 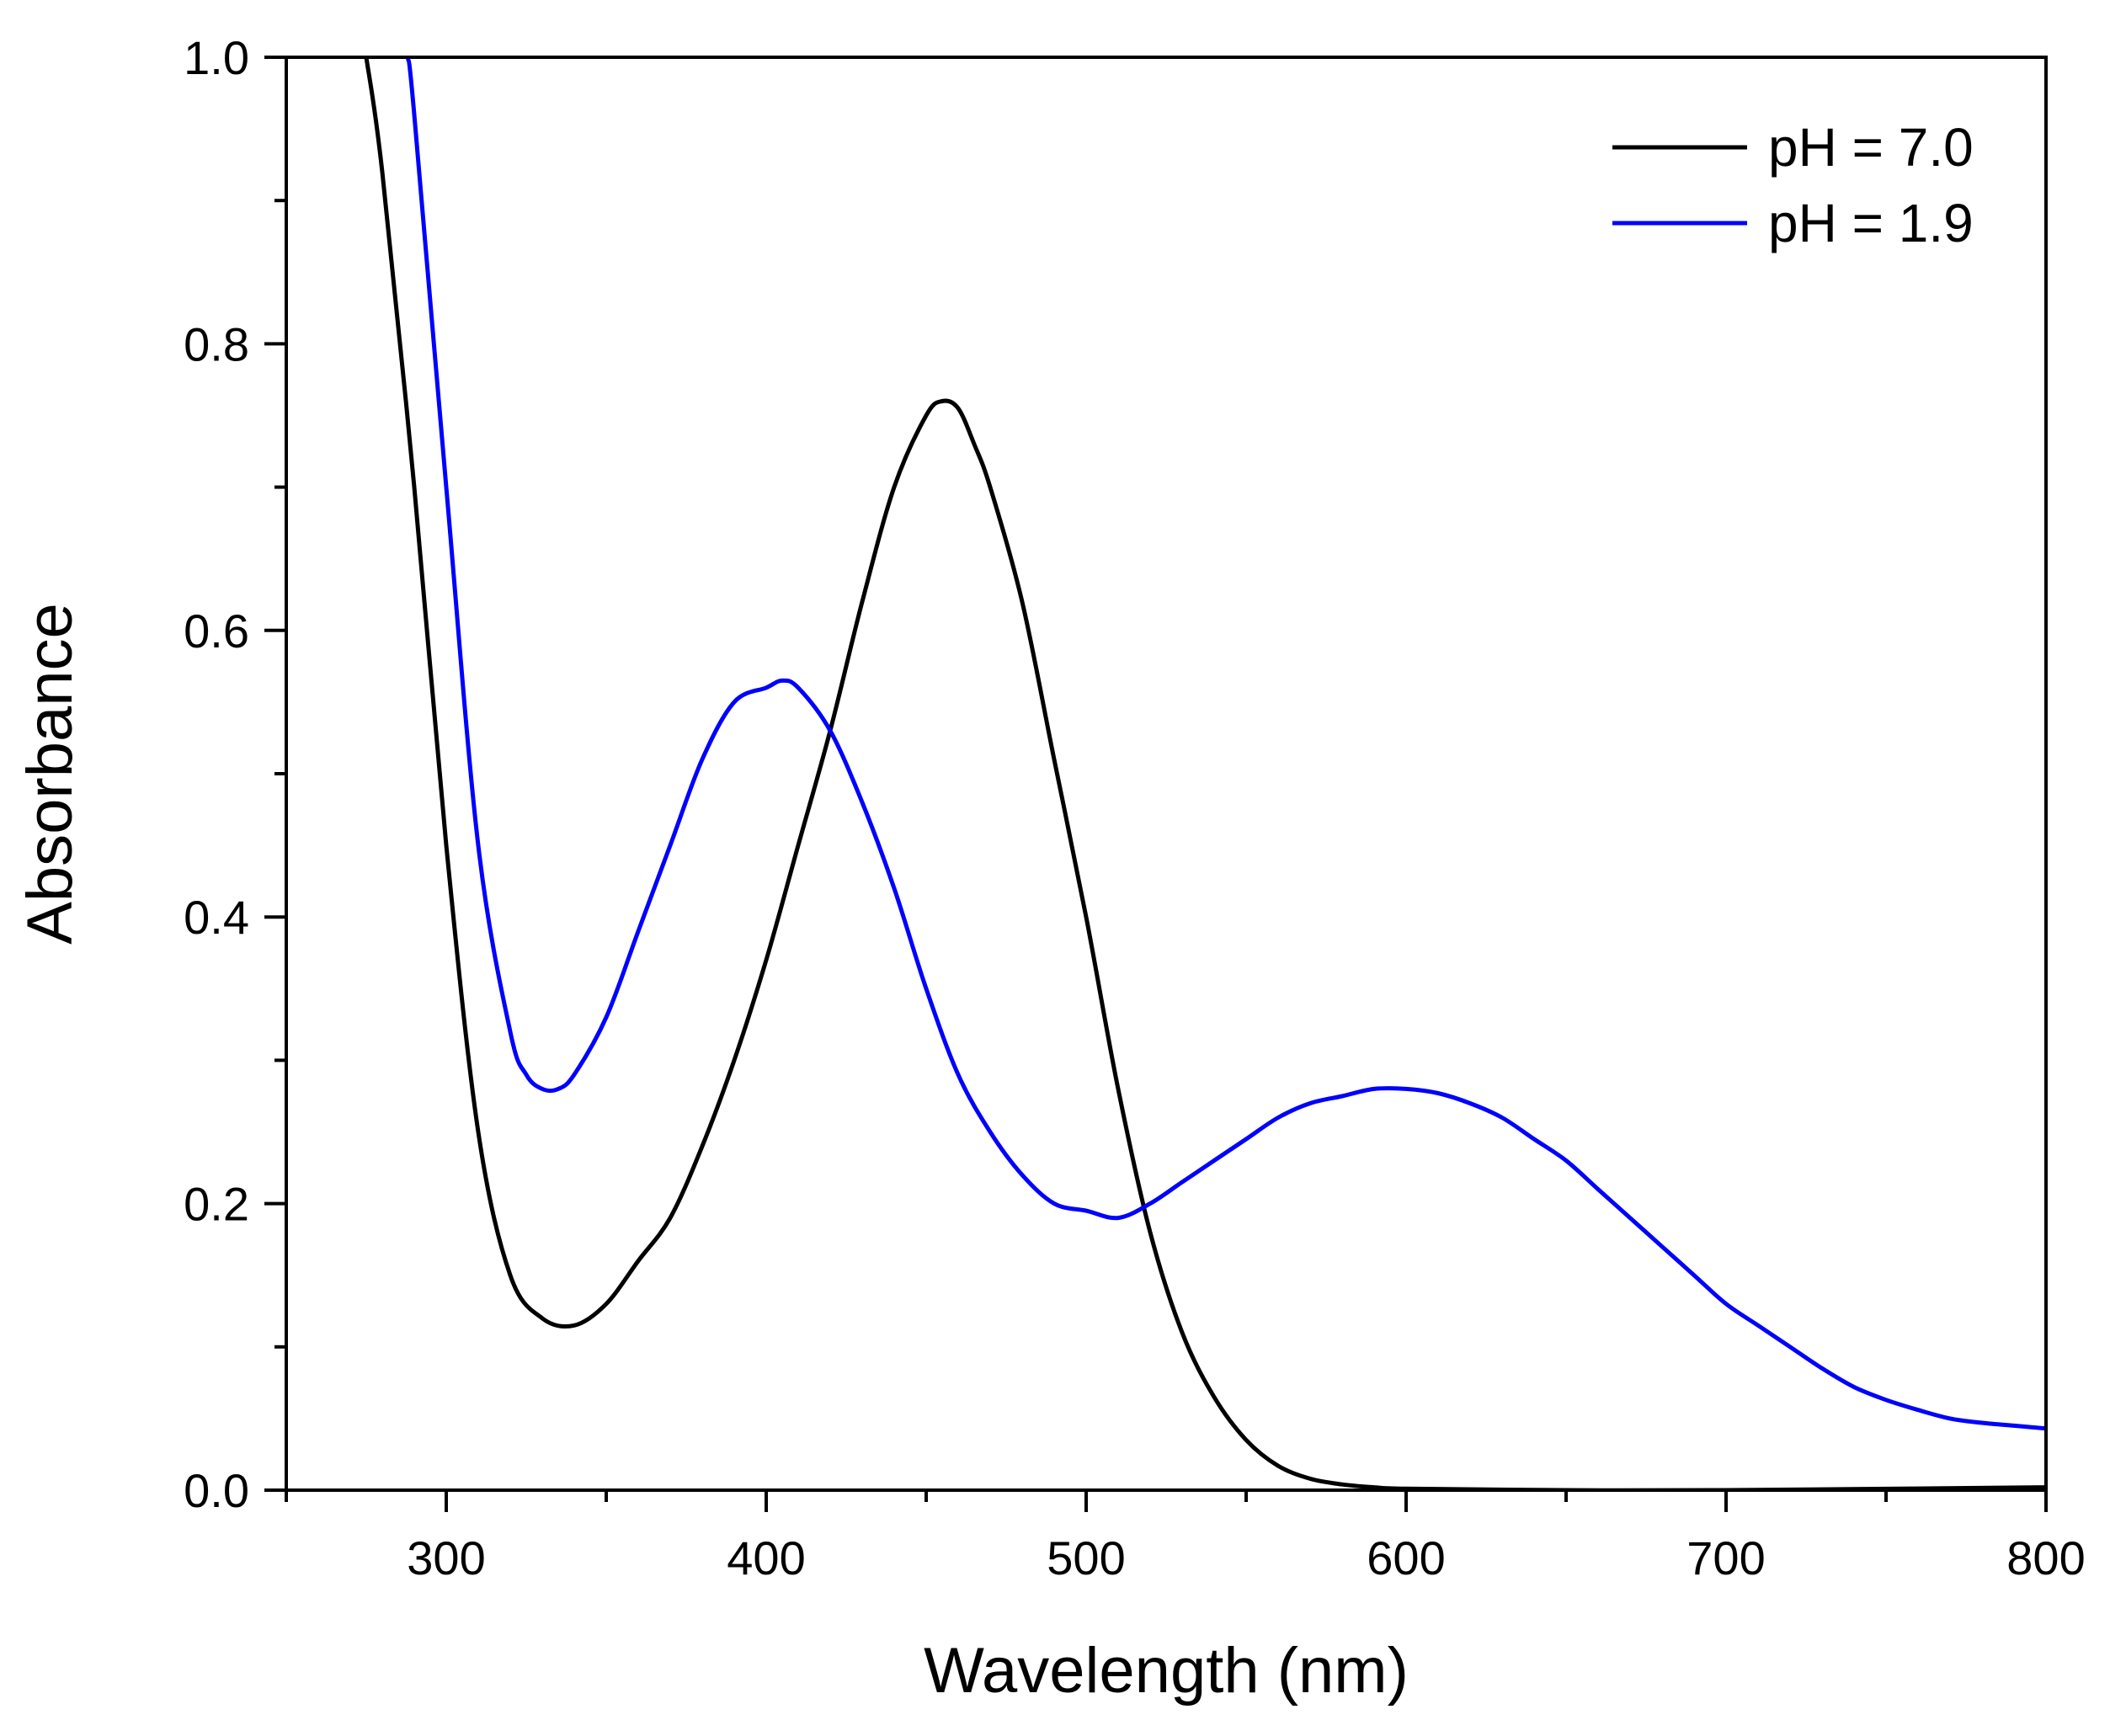 What do you see at coordinates (217, 1204) in the screenshot?
I see `y-tick-label: 0.2` at bounding box center [217, 1204].